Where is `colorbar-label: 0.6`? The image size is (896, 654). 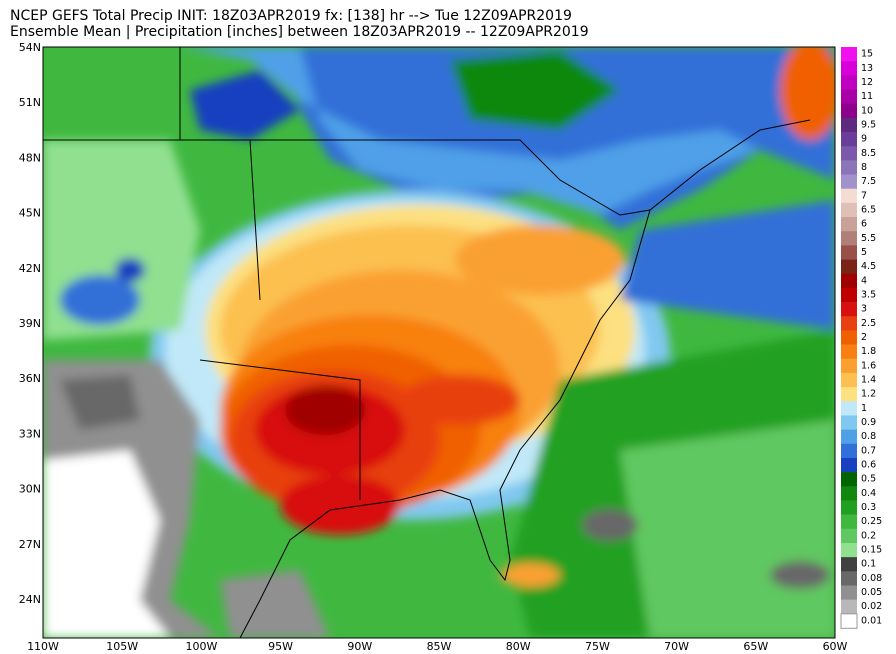 colorbar-label: 0.6 is located at coordinates (868, 465).